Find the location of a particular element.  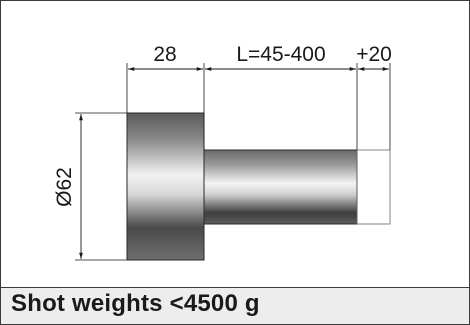

dimension-label-extension: +20 is located at coordinates (374, 54).